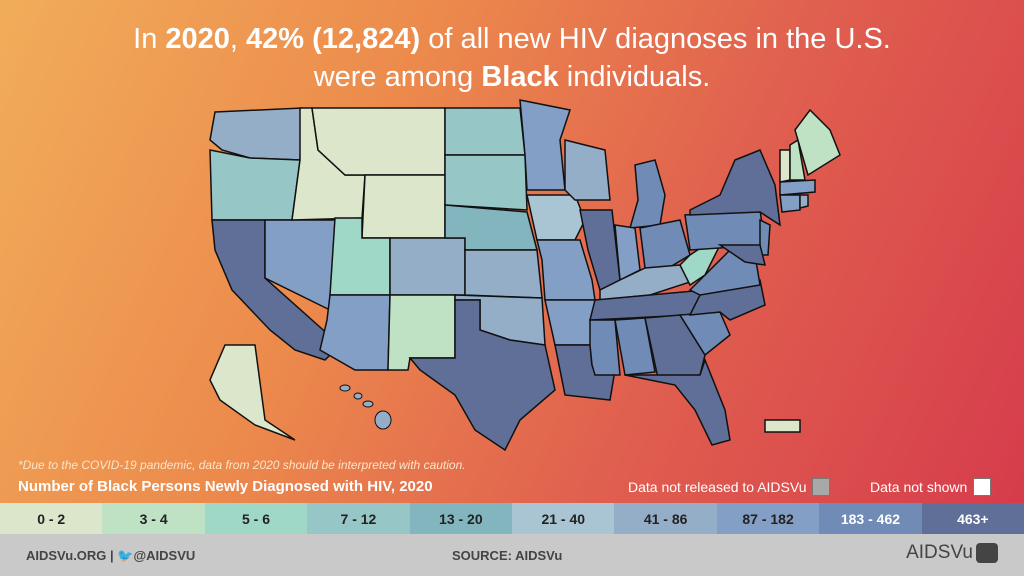  I want to click on headline-year: 2020, so click(197, 39).